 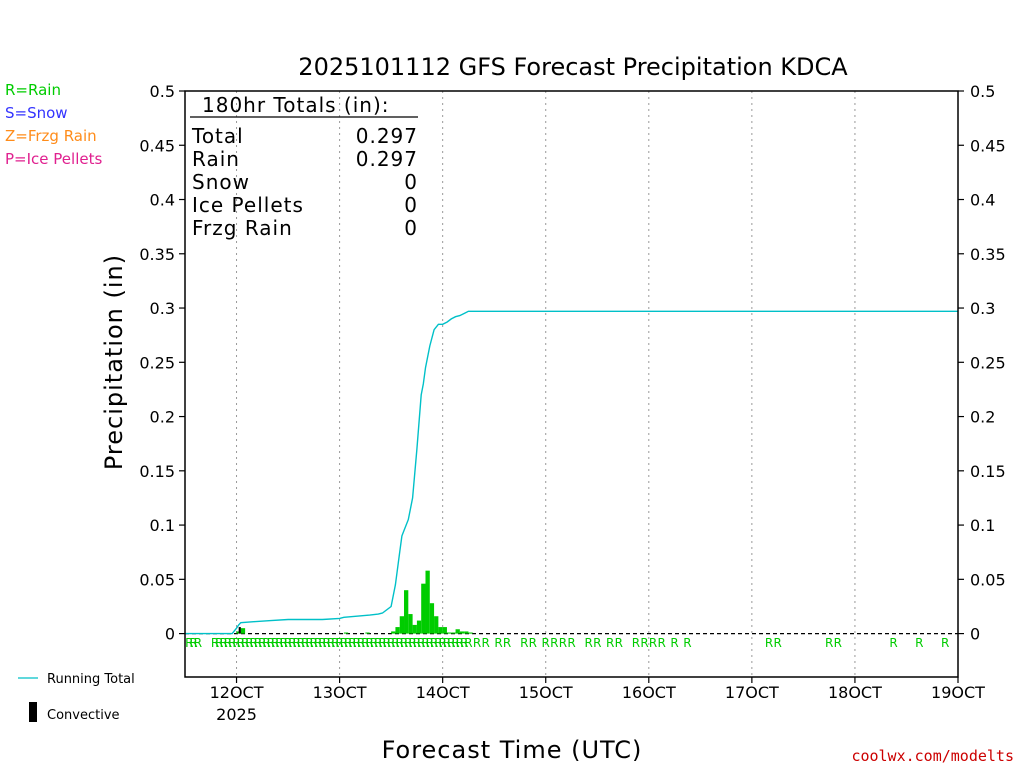 What do you see at coordinates (157, 254) in the screenshot?
I see `y-tick-label-left: 0.35` at bounding box center [157, 254].